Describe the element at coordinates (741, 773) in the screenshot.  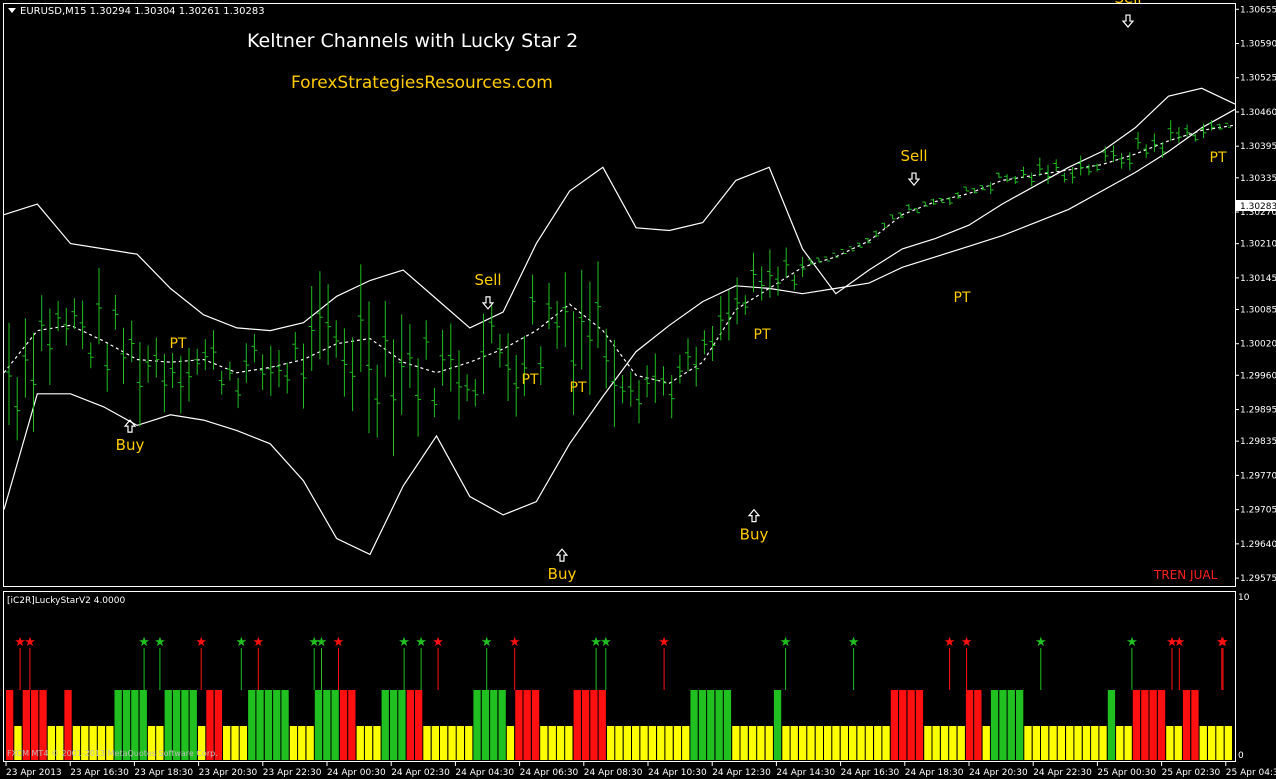
I see `time-tick-label: 24 Apr 12:30` at that location.